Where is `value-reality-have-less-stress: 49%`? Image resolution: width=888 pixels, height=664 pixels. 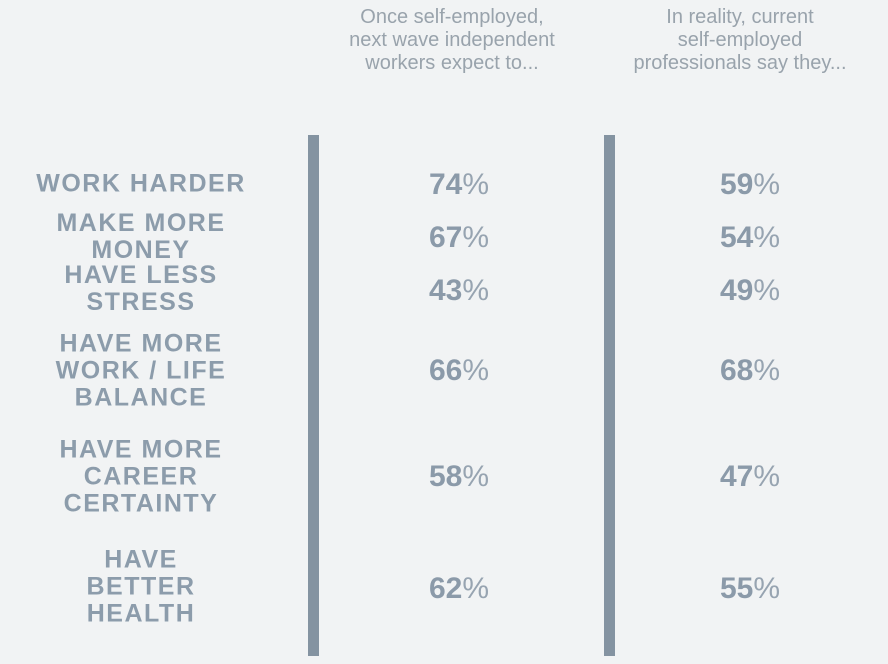 value-reality-have-less-stress: 49% is located at coordinates (750, 291).